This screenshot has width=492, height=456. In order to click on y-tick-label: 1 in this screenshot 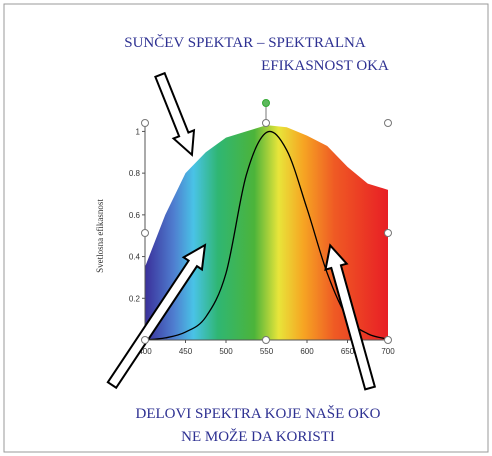, I will do `click(138, 131)`.